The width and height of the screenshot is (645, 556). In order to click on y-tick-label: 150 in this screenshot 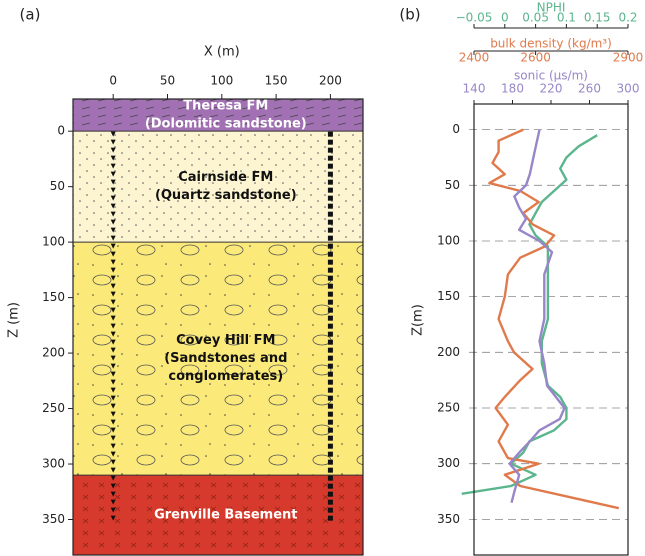, I will do `click(53, 297)`.